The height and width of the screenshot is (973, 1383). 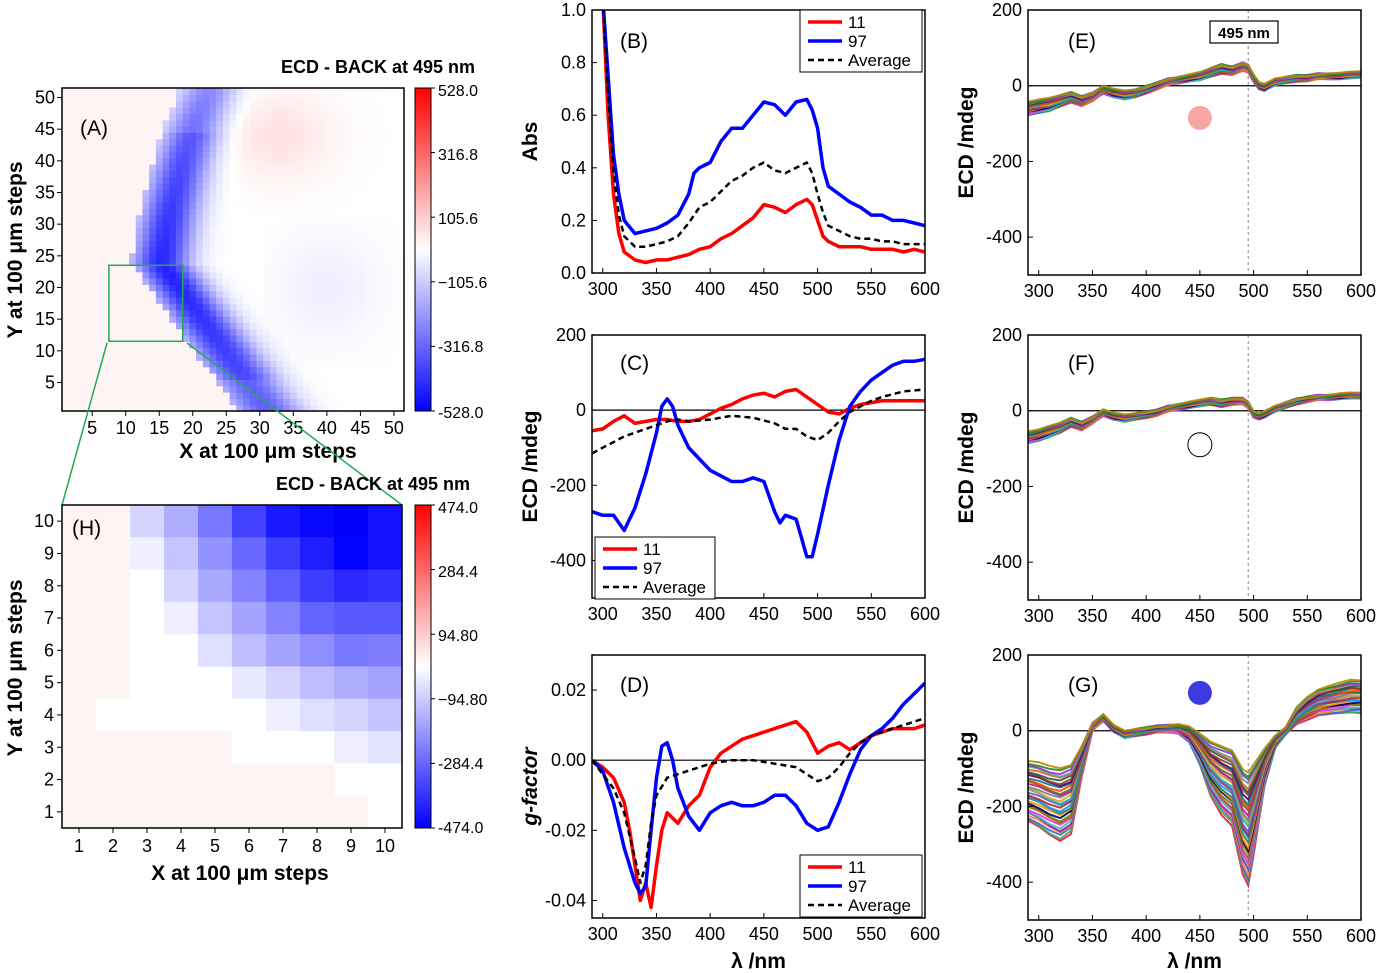 I want to click on heatmap-a-xtick-label: 20, so click(x=193, y=428).